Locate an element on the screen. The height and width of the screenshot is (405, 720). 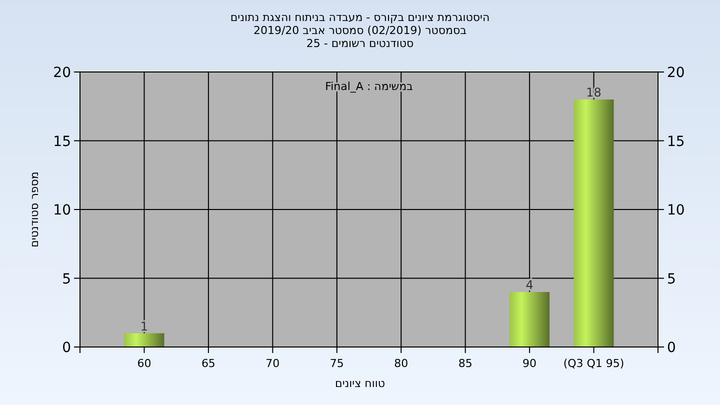
x-tick-label: 75 is located at coordinates (337, 363).